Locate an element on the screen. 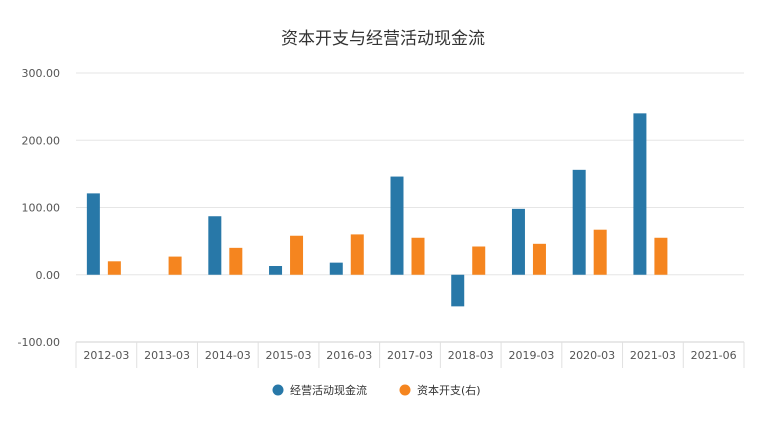 The height and width of the screenshot is (423, 766). y-tick-label: 0.00 is located at coordinates (48, 275).